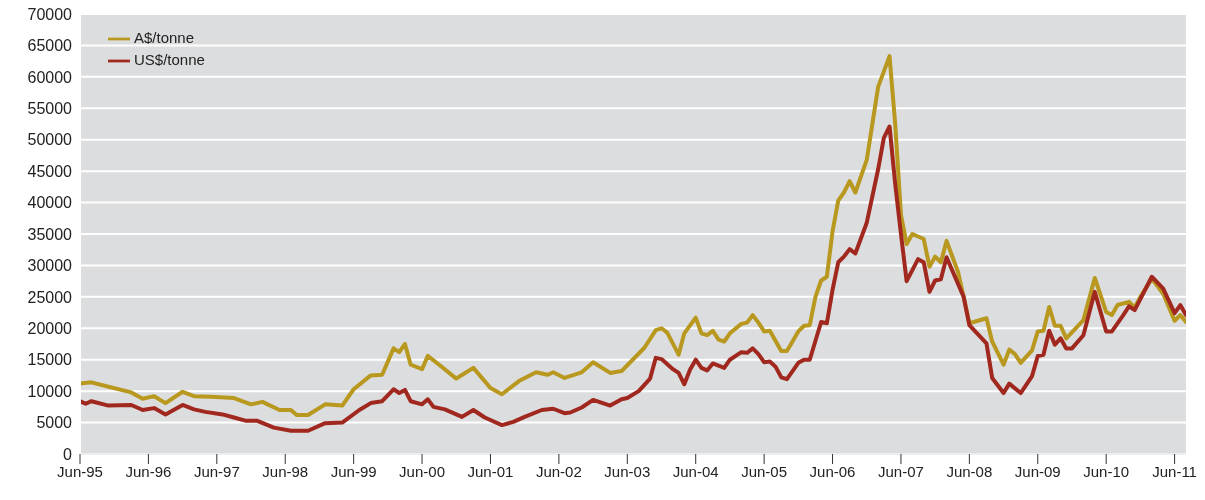 The width and height of the screenshot is (1205, 500). What do you see at coordinates (764, 471) in the screenshot?
I see `x-tick-label: Jun-05` at bounding box center [764, 471].